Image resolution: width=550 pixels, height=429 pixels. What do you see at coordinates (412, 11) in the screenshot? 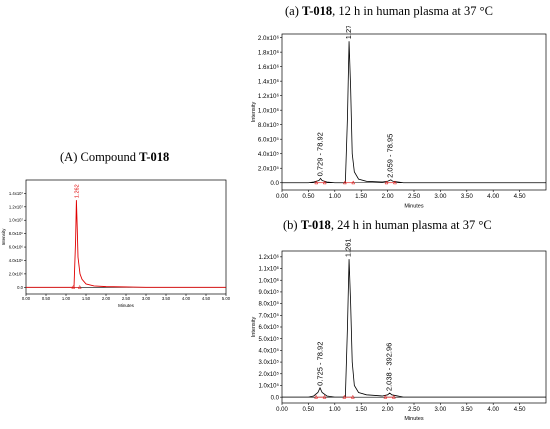
I see `panel-a-suffix: , 12 h in human plasma at 37 °C` at bounding box center [412, 11].